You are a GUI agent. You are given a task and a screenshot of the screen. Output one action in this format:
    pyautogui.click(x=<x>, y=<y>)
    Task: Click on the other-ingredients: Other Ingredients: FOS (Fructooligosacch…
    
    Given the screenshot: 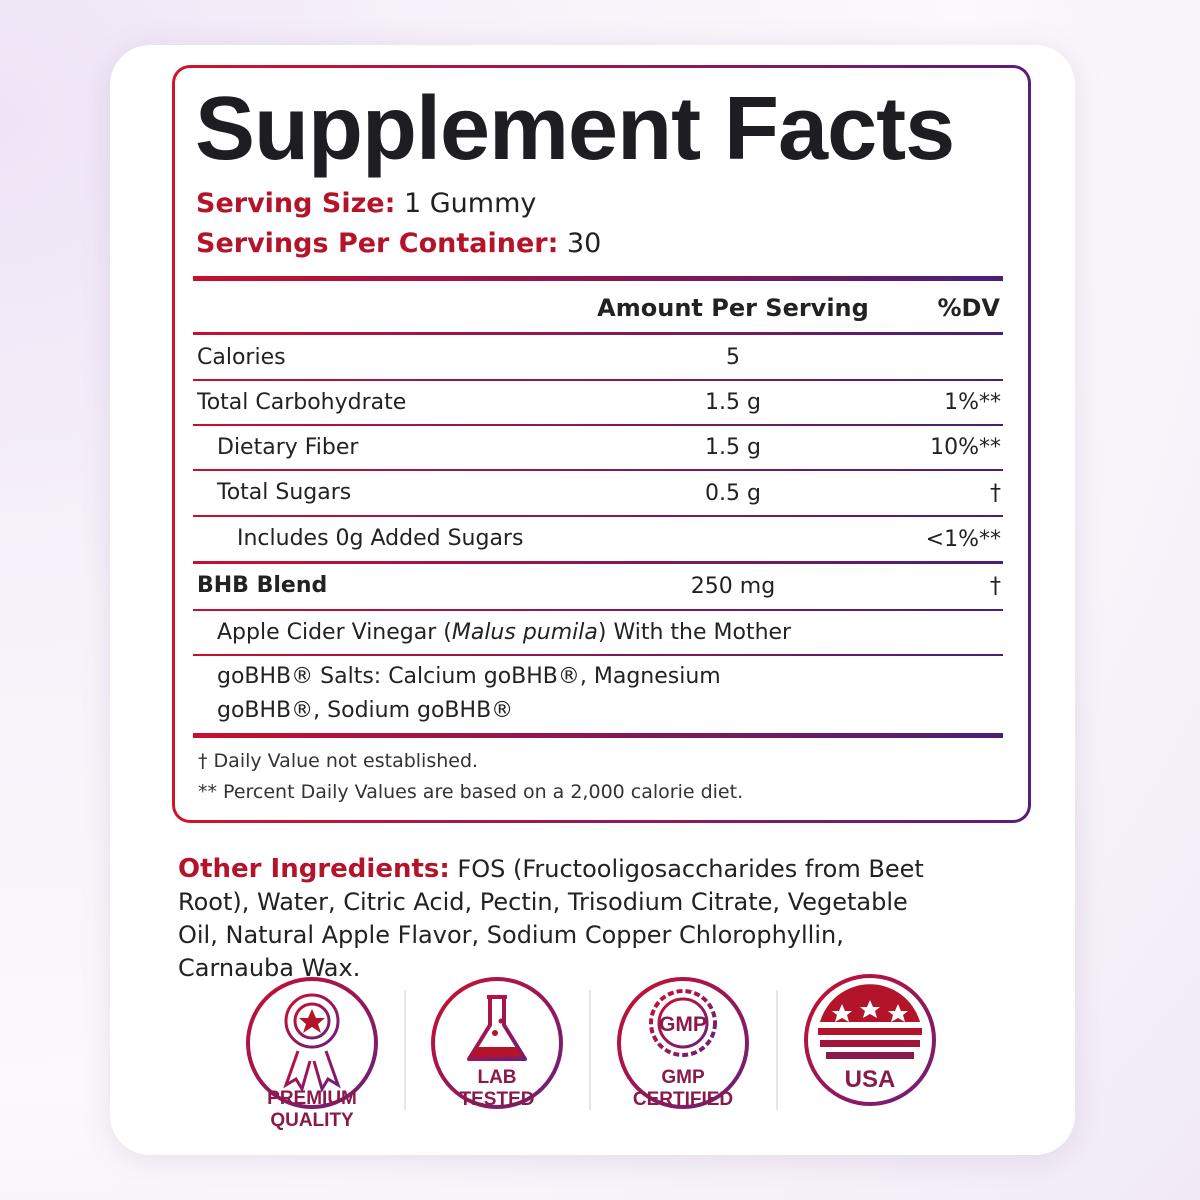 What is the action you would take?
    pyautogui.click(x=558, y=919)
    